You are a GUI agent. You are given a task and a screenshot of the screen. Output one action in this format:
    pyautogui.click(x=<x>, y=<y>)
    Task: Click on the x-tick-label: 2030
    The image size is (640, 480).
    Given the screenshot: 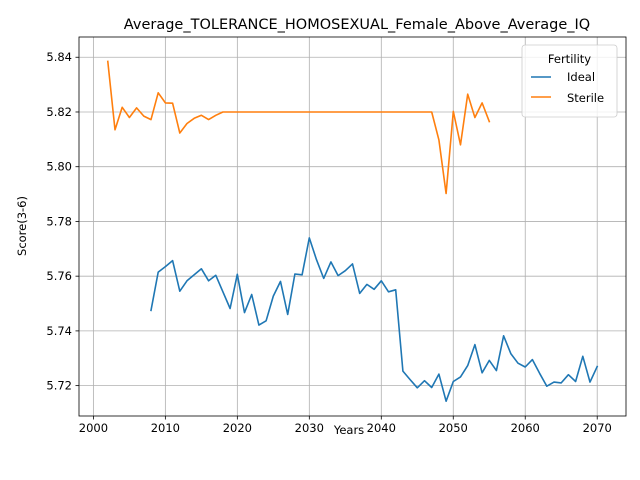 What is the action you would take?
    pyautogui.click(x=309, y=428)
    